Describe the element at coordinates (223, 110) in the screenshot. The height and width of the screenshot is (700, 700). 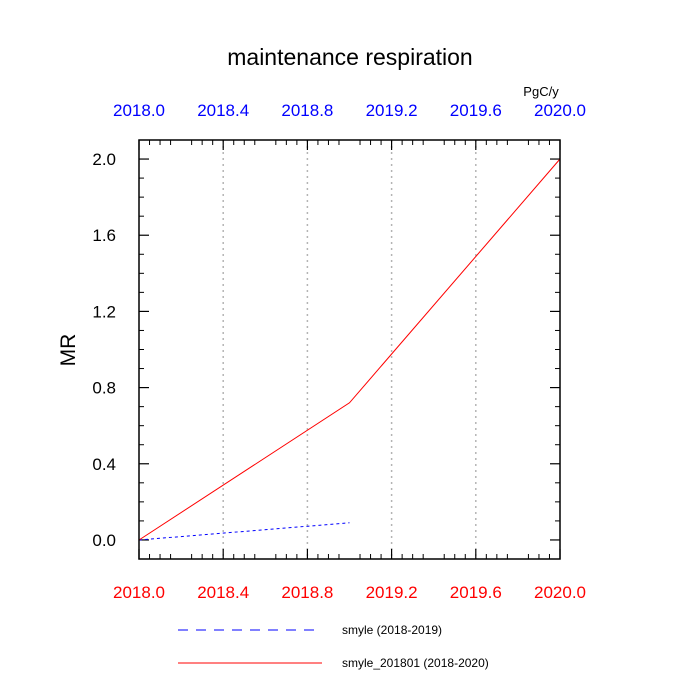
I see `x-tick-label-top: 2018.4` at that location.